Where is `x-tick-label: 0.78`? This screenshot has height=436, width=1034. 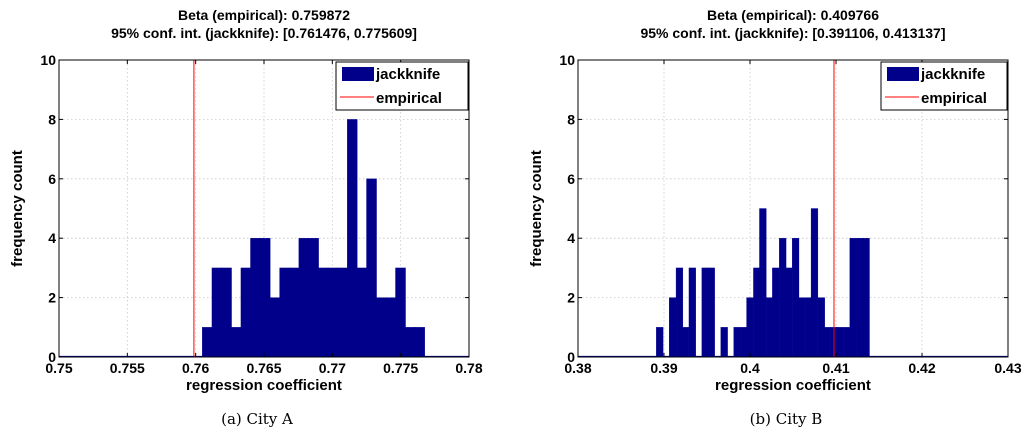 x-tick-label: 0.78 is located at coordinates (468, 368).